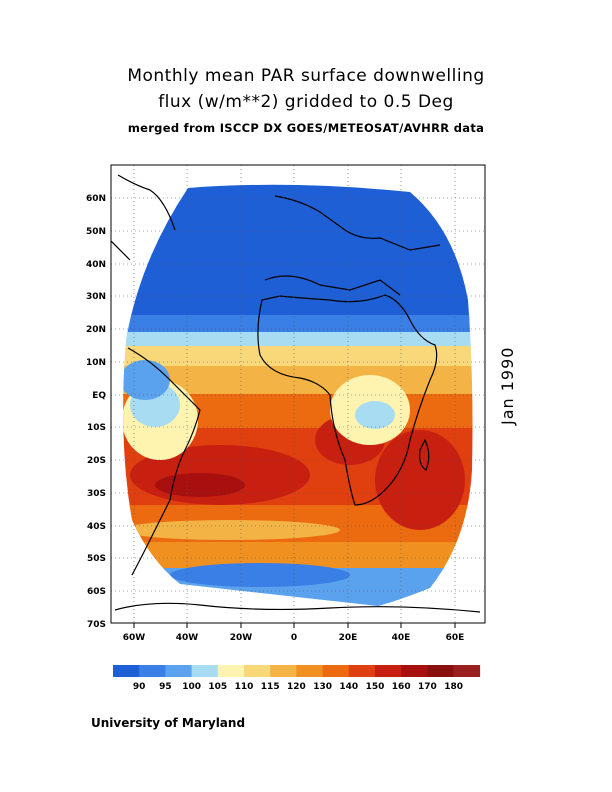 The image size is (612, 792). I want to click on lon-label: 40E, so click(401, 638).